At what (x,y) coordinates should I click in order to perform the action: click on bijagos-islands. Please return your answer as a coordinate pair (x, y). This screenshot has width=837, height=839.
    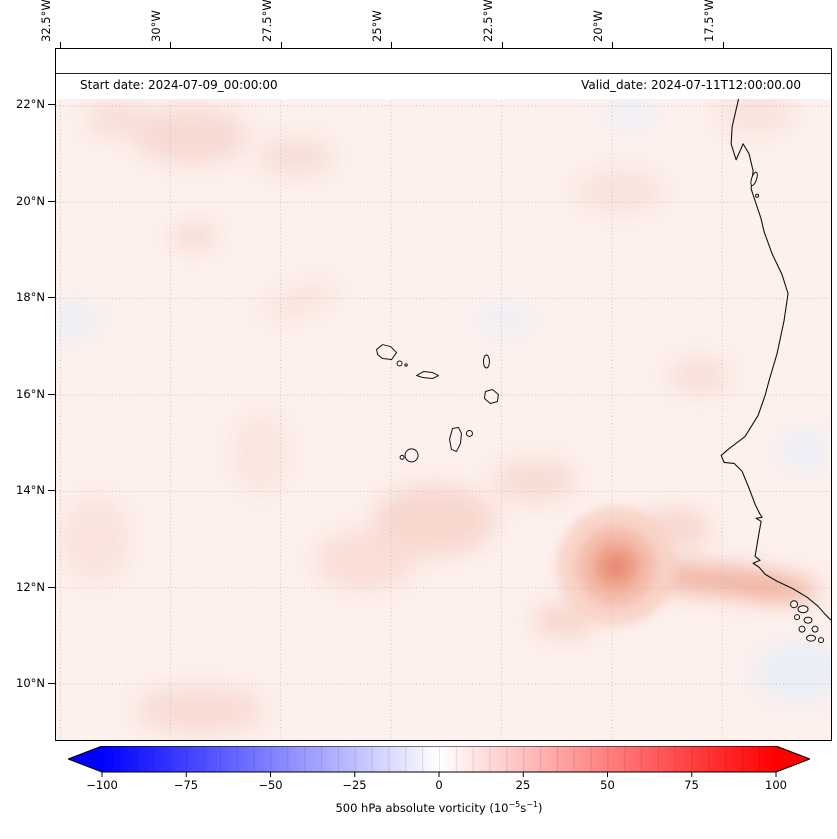
    Looking at the image, I should click on (807, 622).